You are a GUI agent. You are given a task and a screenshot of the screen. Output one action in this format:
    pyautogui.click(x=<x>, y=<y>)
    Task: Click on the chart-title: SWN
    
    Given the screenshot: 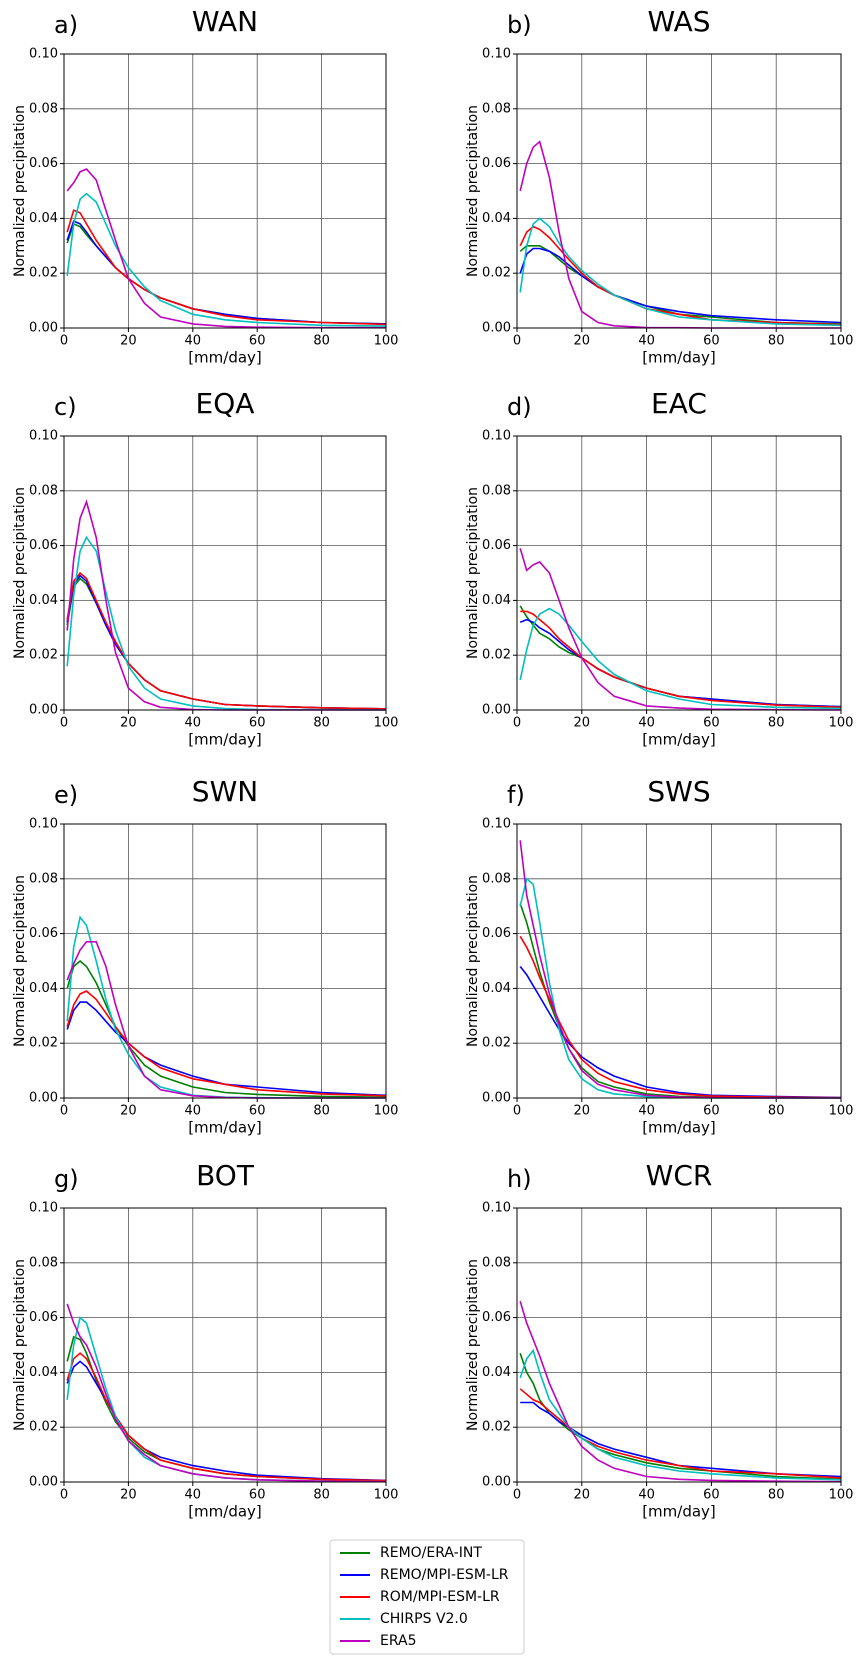 What is the action you would take?
    pyautogui.click(x=225, y=791)
    